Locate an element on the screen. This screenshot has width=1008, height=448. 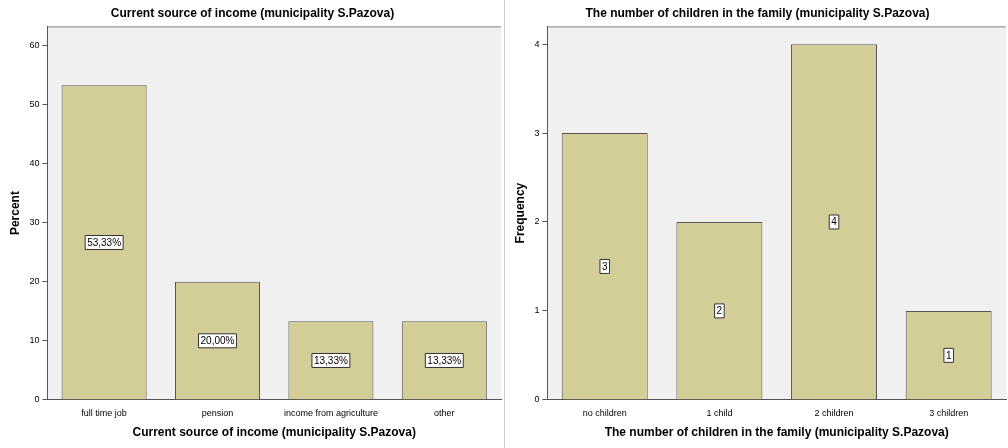
y-tick-label: 50 is located at coordinates (34, 104).